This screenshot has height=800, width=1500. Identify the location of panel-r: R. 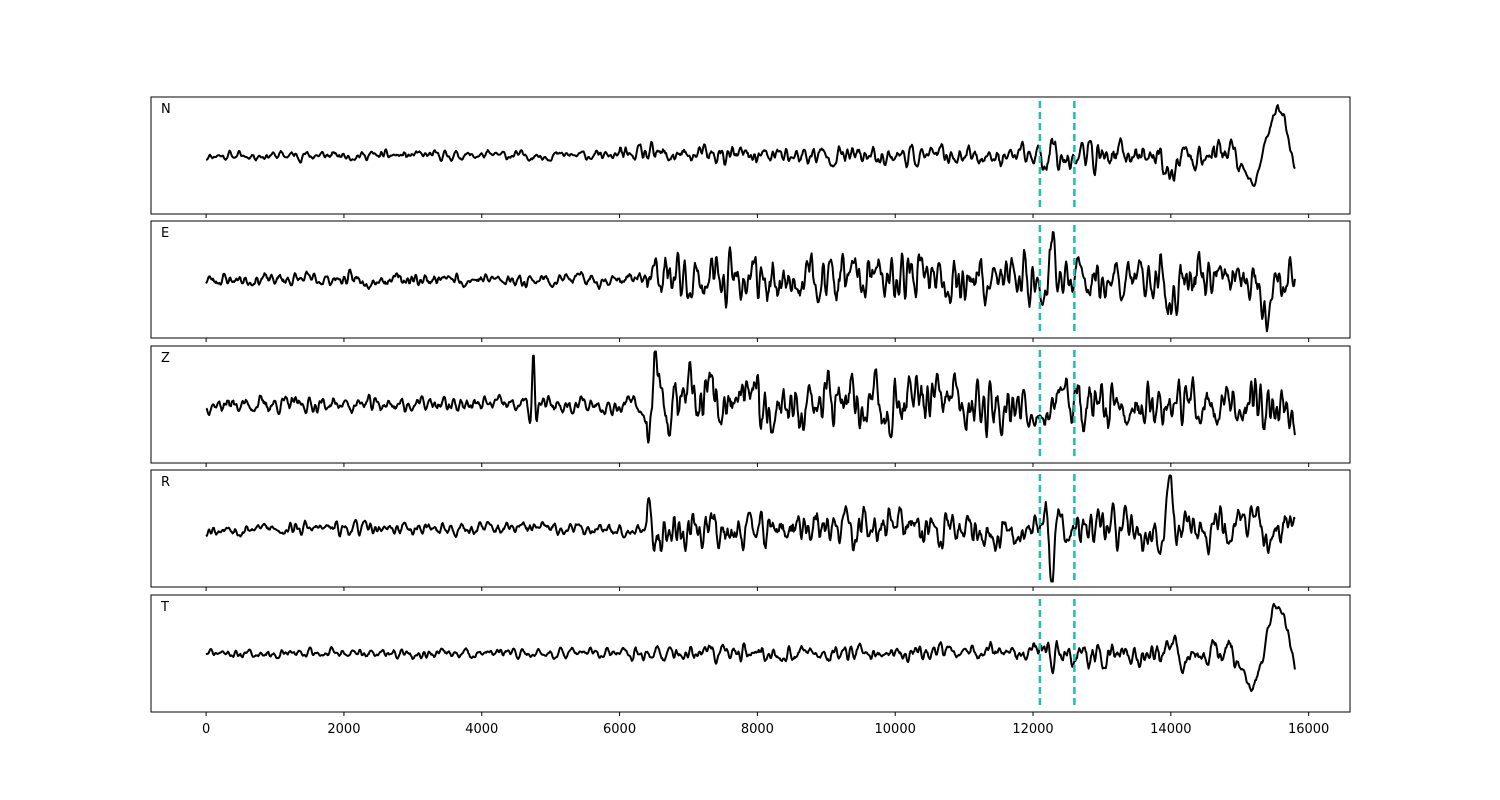
(750, 530).